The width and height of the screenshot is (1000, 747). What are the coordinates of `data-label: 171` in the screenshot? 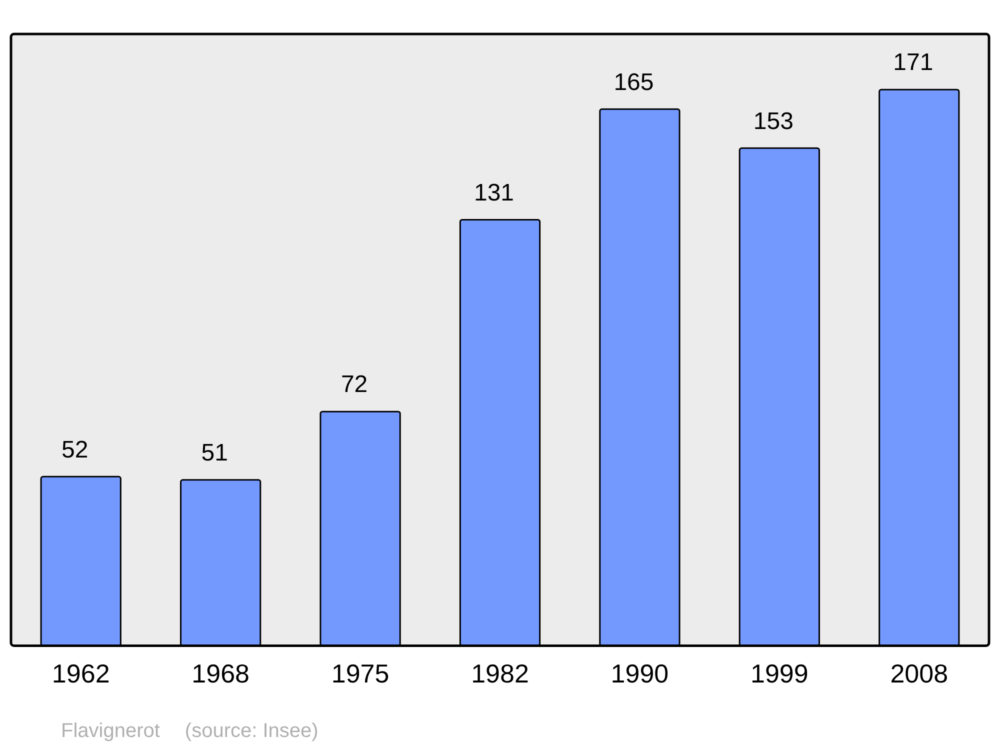 It's located at (913, 62).